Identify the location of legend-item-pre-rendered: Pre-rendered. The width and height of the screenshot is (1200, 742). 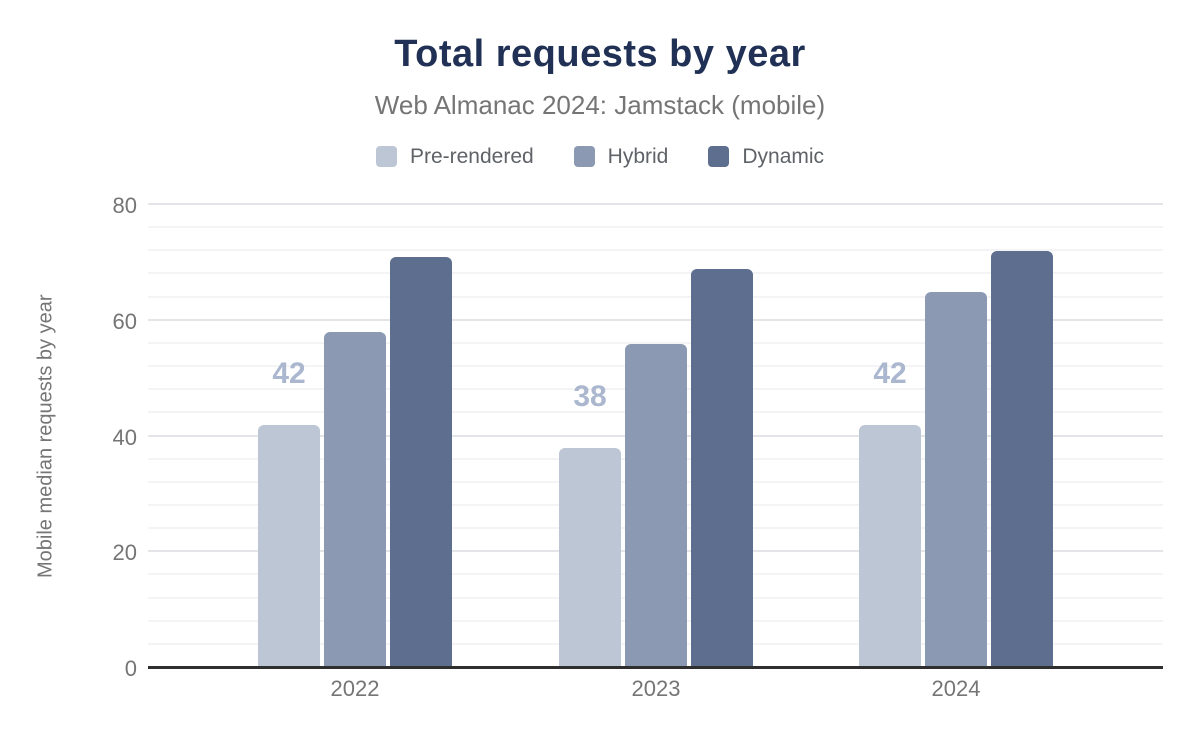
(454, 156).